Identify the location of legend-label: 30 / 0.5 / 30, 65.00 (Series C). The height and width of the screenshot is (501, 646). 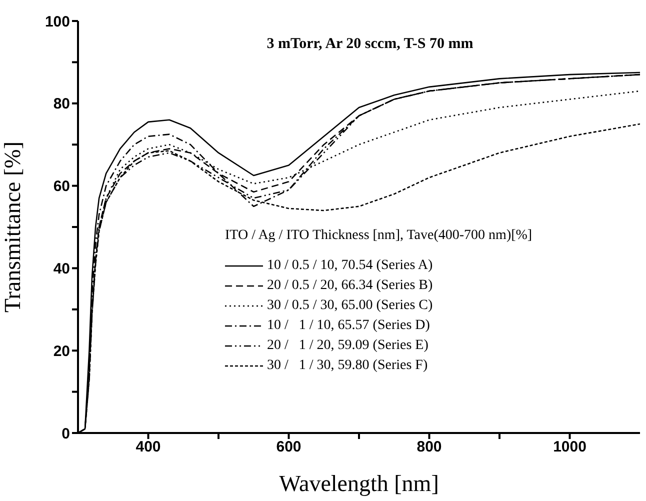
(350, 306).